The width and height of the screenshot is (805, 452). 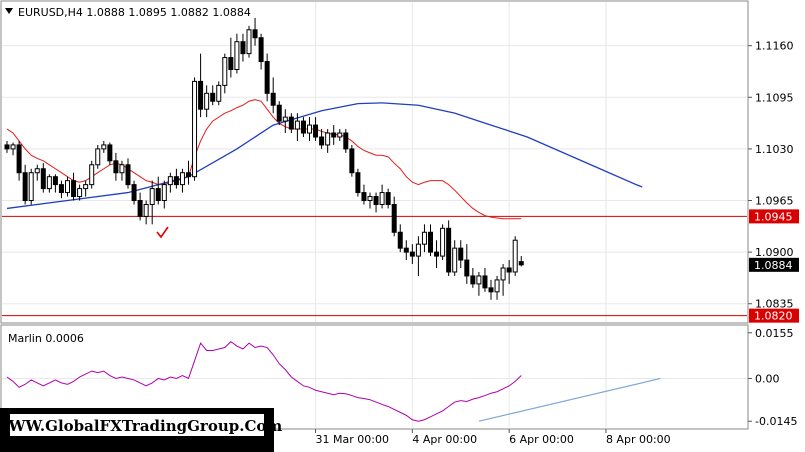 I want to click on marlin-line, so click(x=264, y=381).